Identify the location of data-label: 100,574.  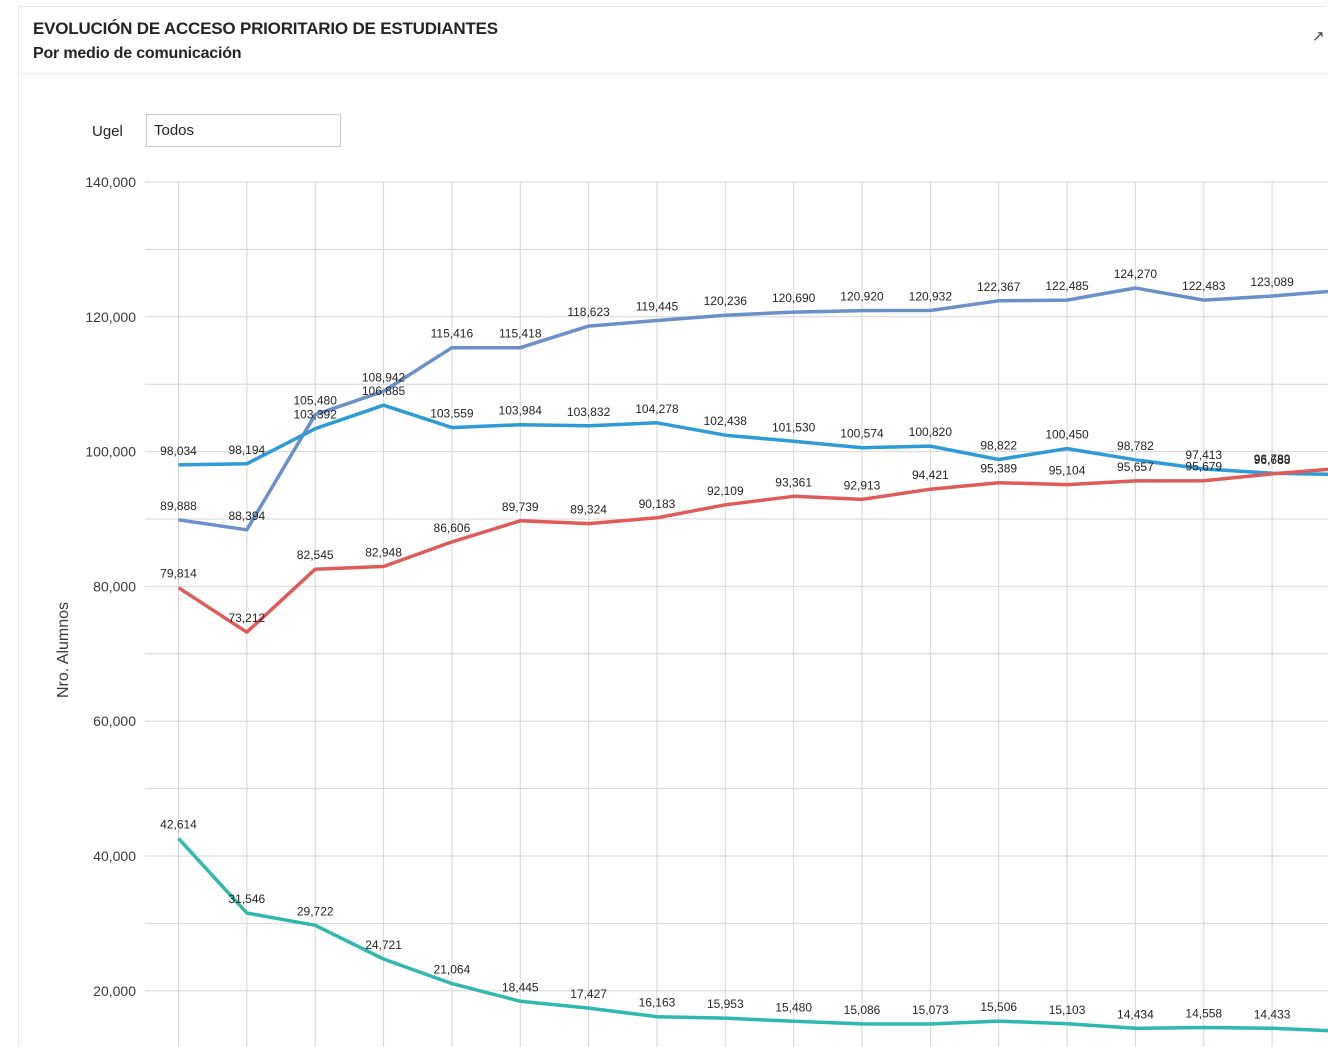
(862, 434).